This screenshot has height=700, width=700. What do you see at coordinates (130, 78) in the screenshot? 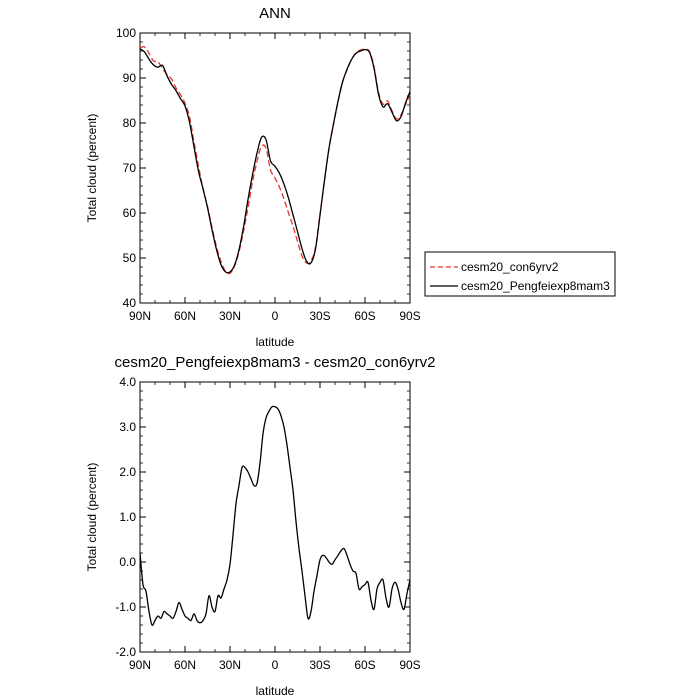
I see `y-tick-label: 90` at bounding box center [130, 78].